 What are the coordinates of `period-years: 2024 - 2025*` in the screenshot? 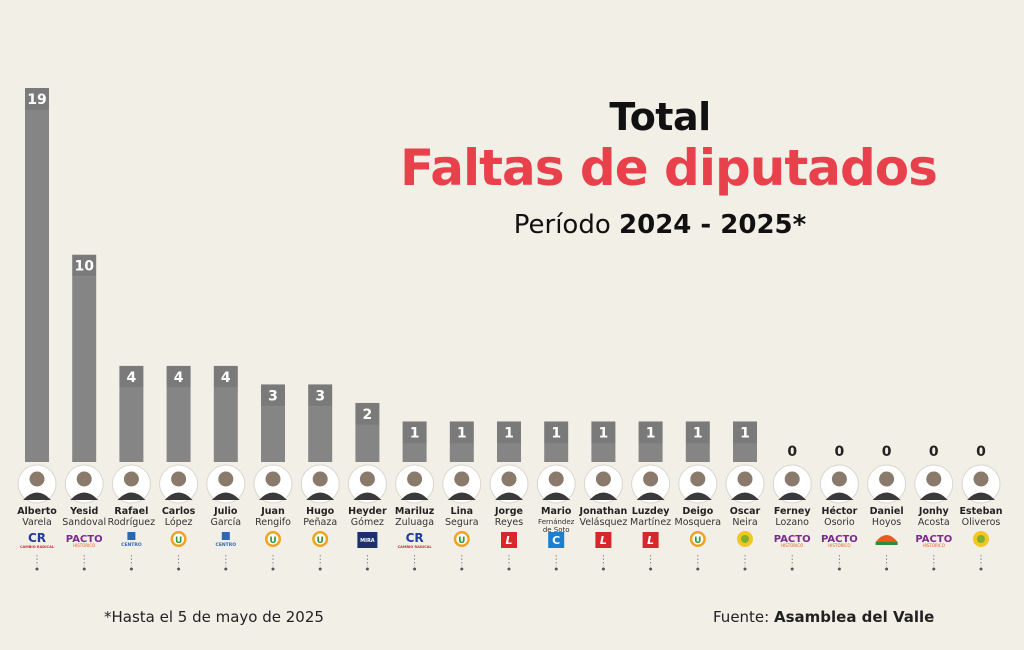 It's located at (713, 225).